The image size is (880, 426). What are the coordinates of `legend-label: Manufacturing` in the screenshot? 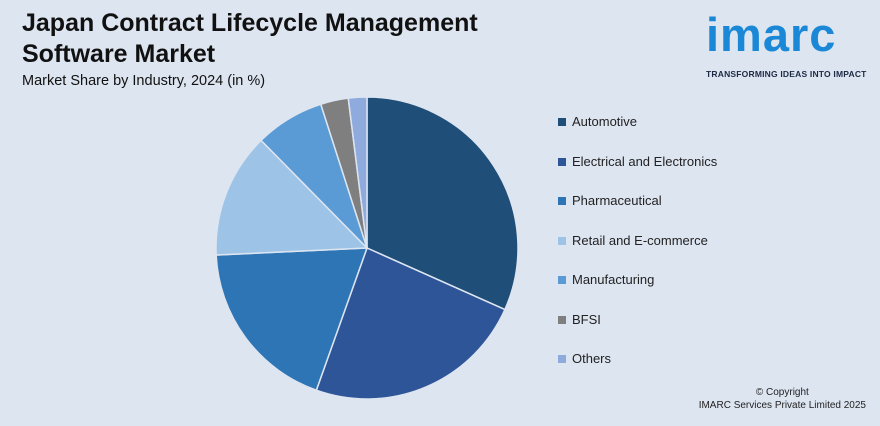 It's located at (613, 279).